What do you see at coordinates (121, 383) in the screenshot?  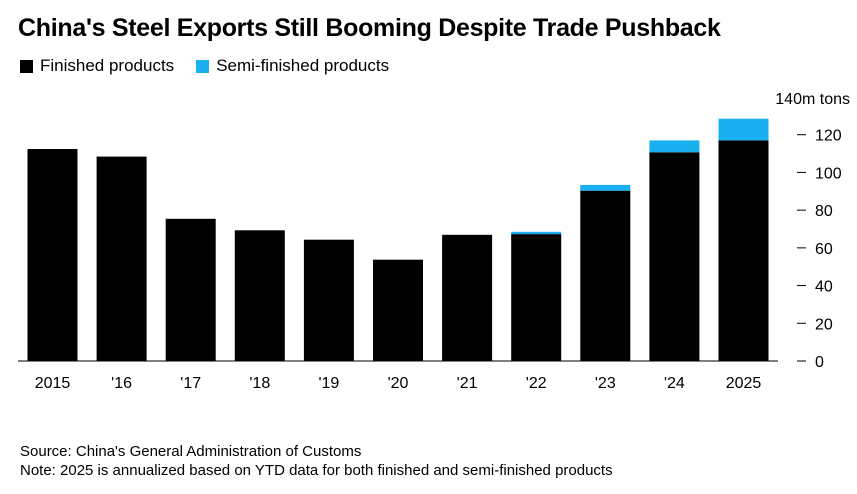 I see `x-tick-label-1: '16` at bounding box center [121, 383].